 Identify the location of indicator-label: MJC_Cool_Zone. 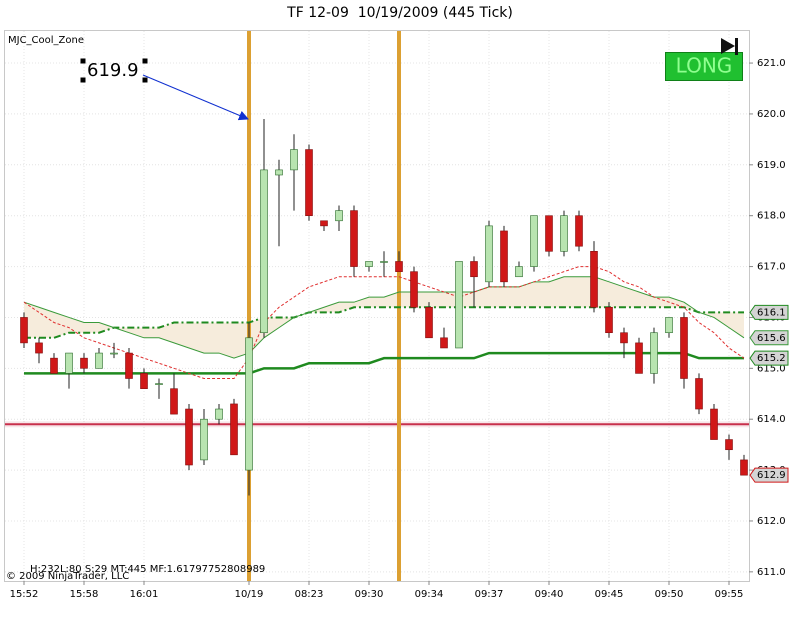
(46, 40).